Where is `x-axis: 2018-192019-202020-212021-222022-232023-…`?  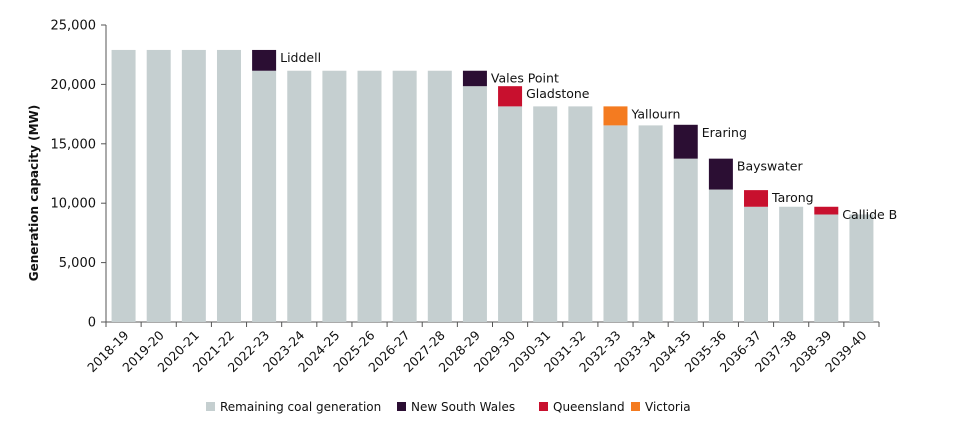
x-axis: 2018-192019-202020-212021-222022-232023-… is located at coordinates (482, 348).